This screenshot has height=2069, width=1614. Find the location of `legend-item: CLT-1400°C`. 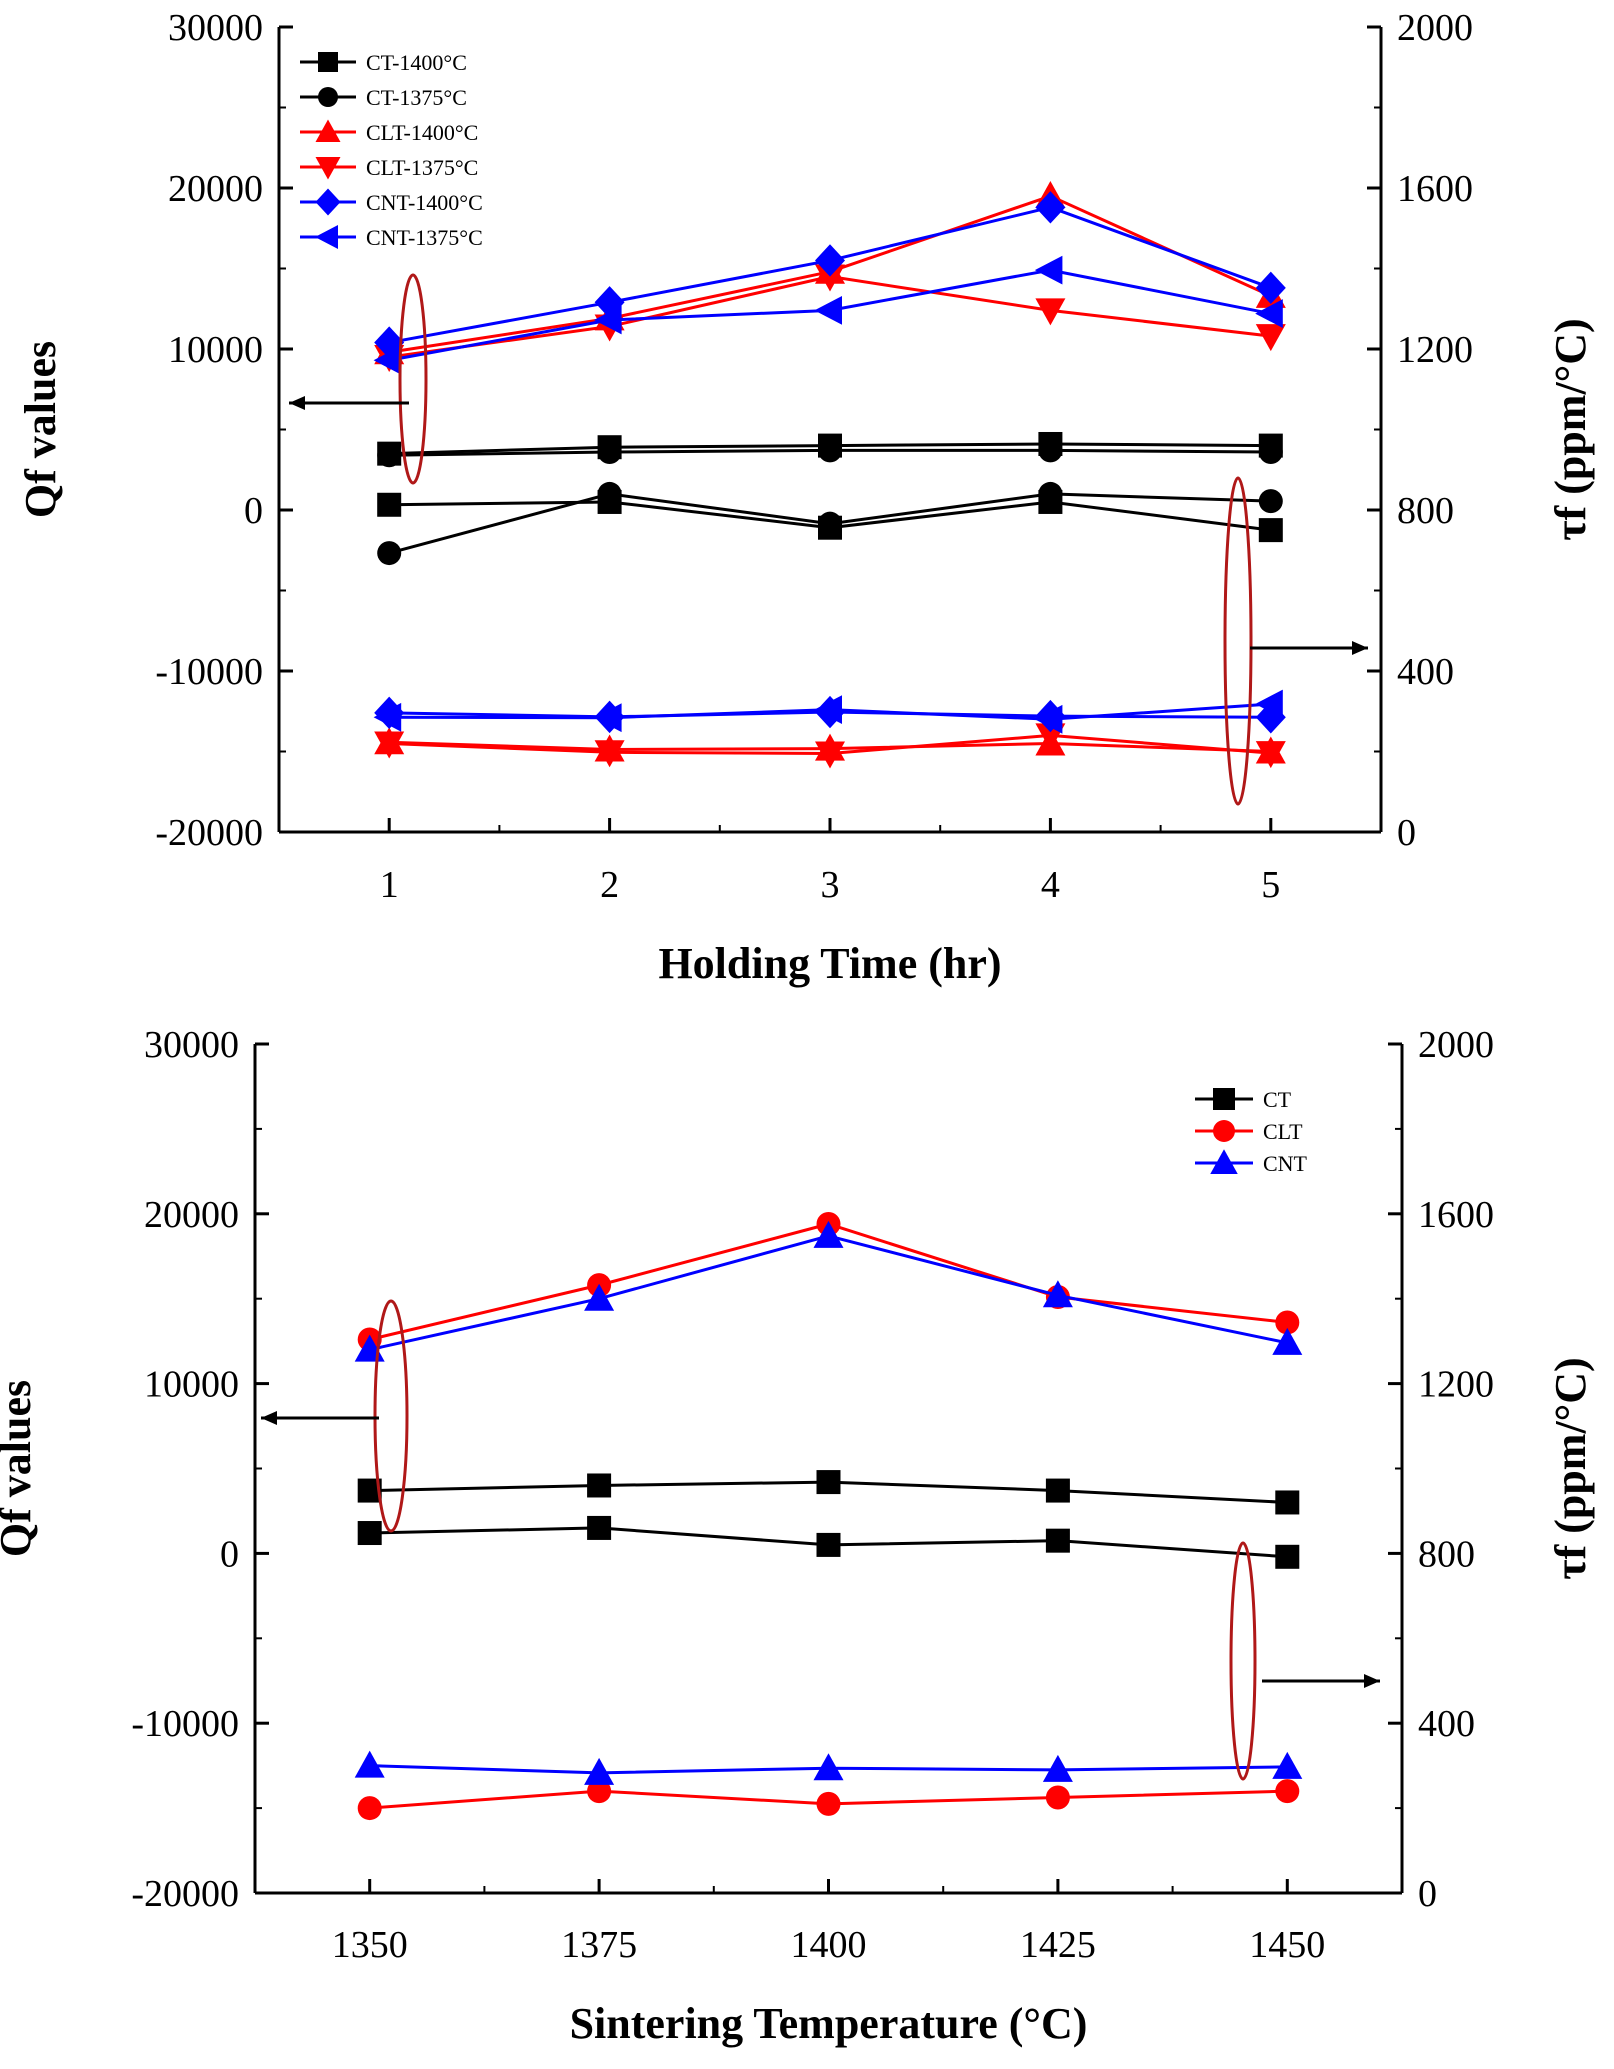

legend-item: CLT-1400°C is located at coordinates (389, 132).